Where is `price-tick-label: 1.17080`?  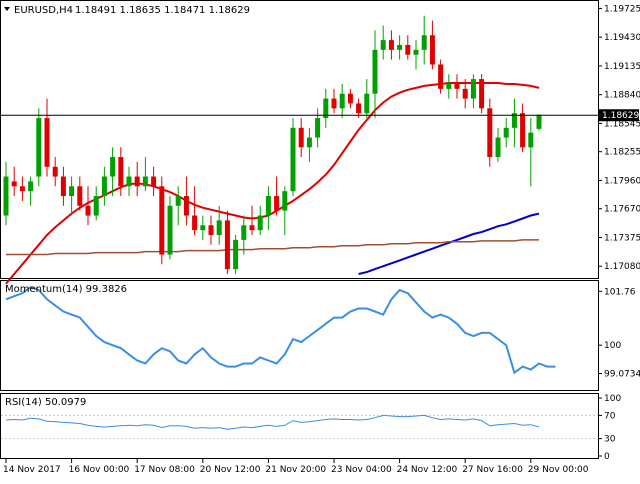
price-tick-label: 1.17080 is located at coordinates (622, 267).